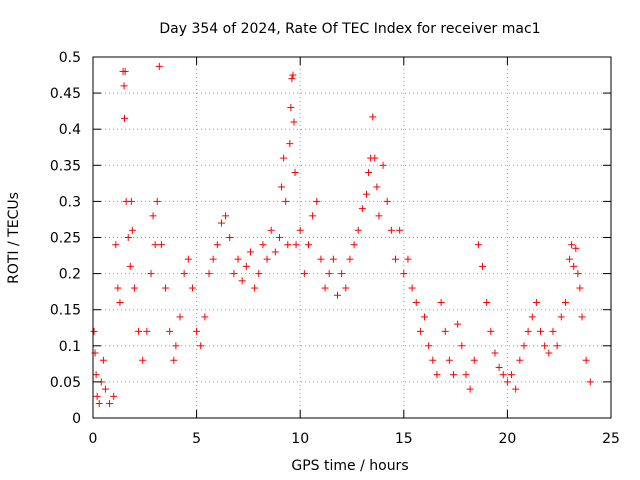 This screenshot has width=640, height=480. I want to click on y-tick-label: 0.25, so click(65, 239).